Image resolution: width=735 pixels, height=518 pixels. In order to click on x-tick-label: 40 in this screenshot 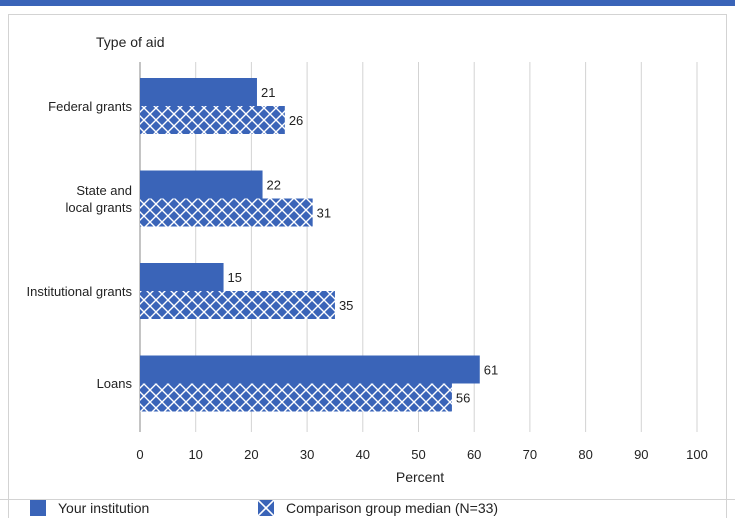, I will do `click(363, 454)`.